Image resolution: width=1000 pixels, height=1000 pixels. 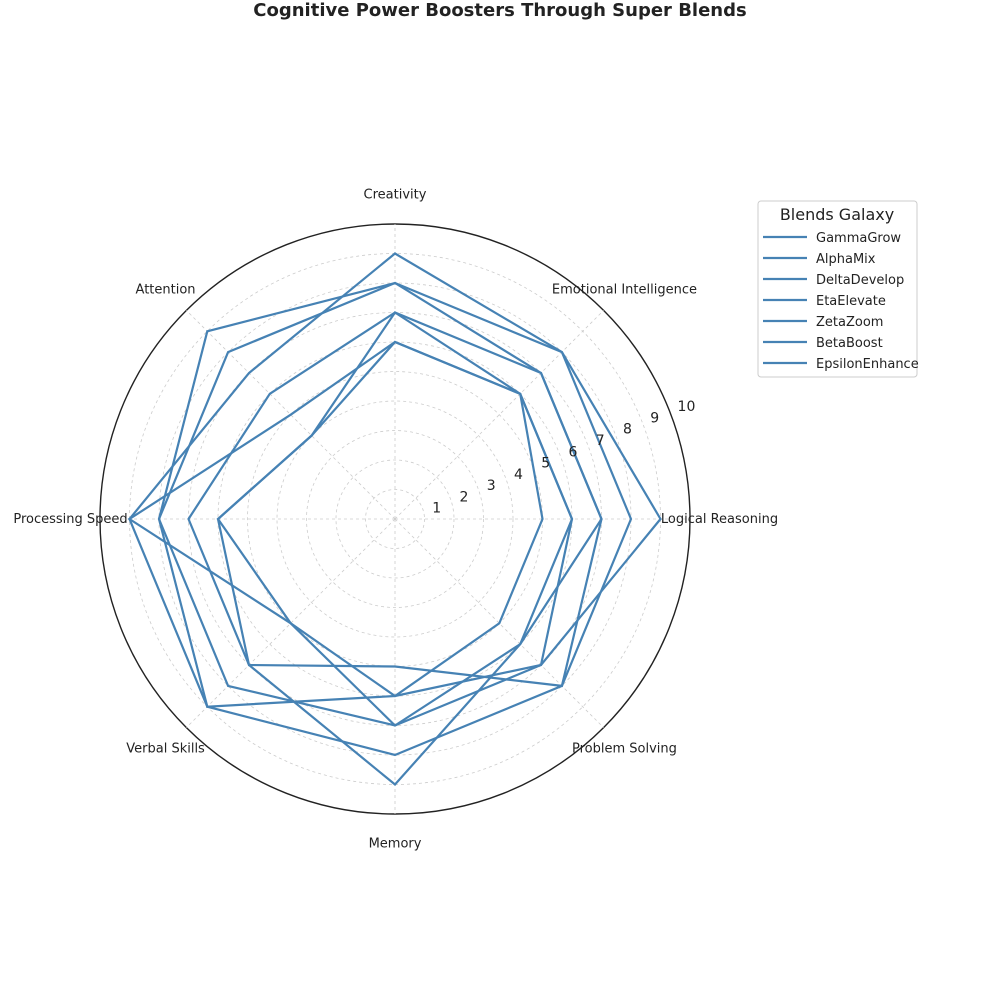 I want to click on grid-ring, so click(x=395, y=519).